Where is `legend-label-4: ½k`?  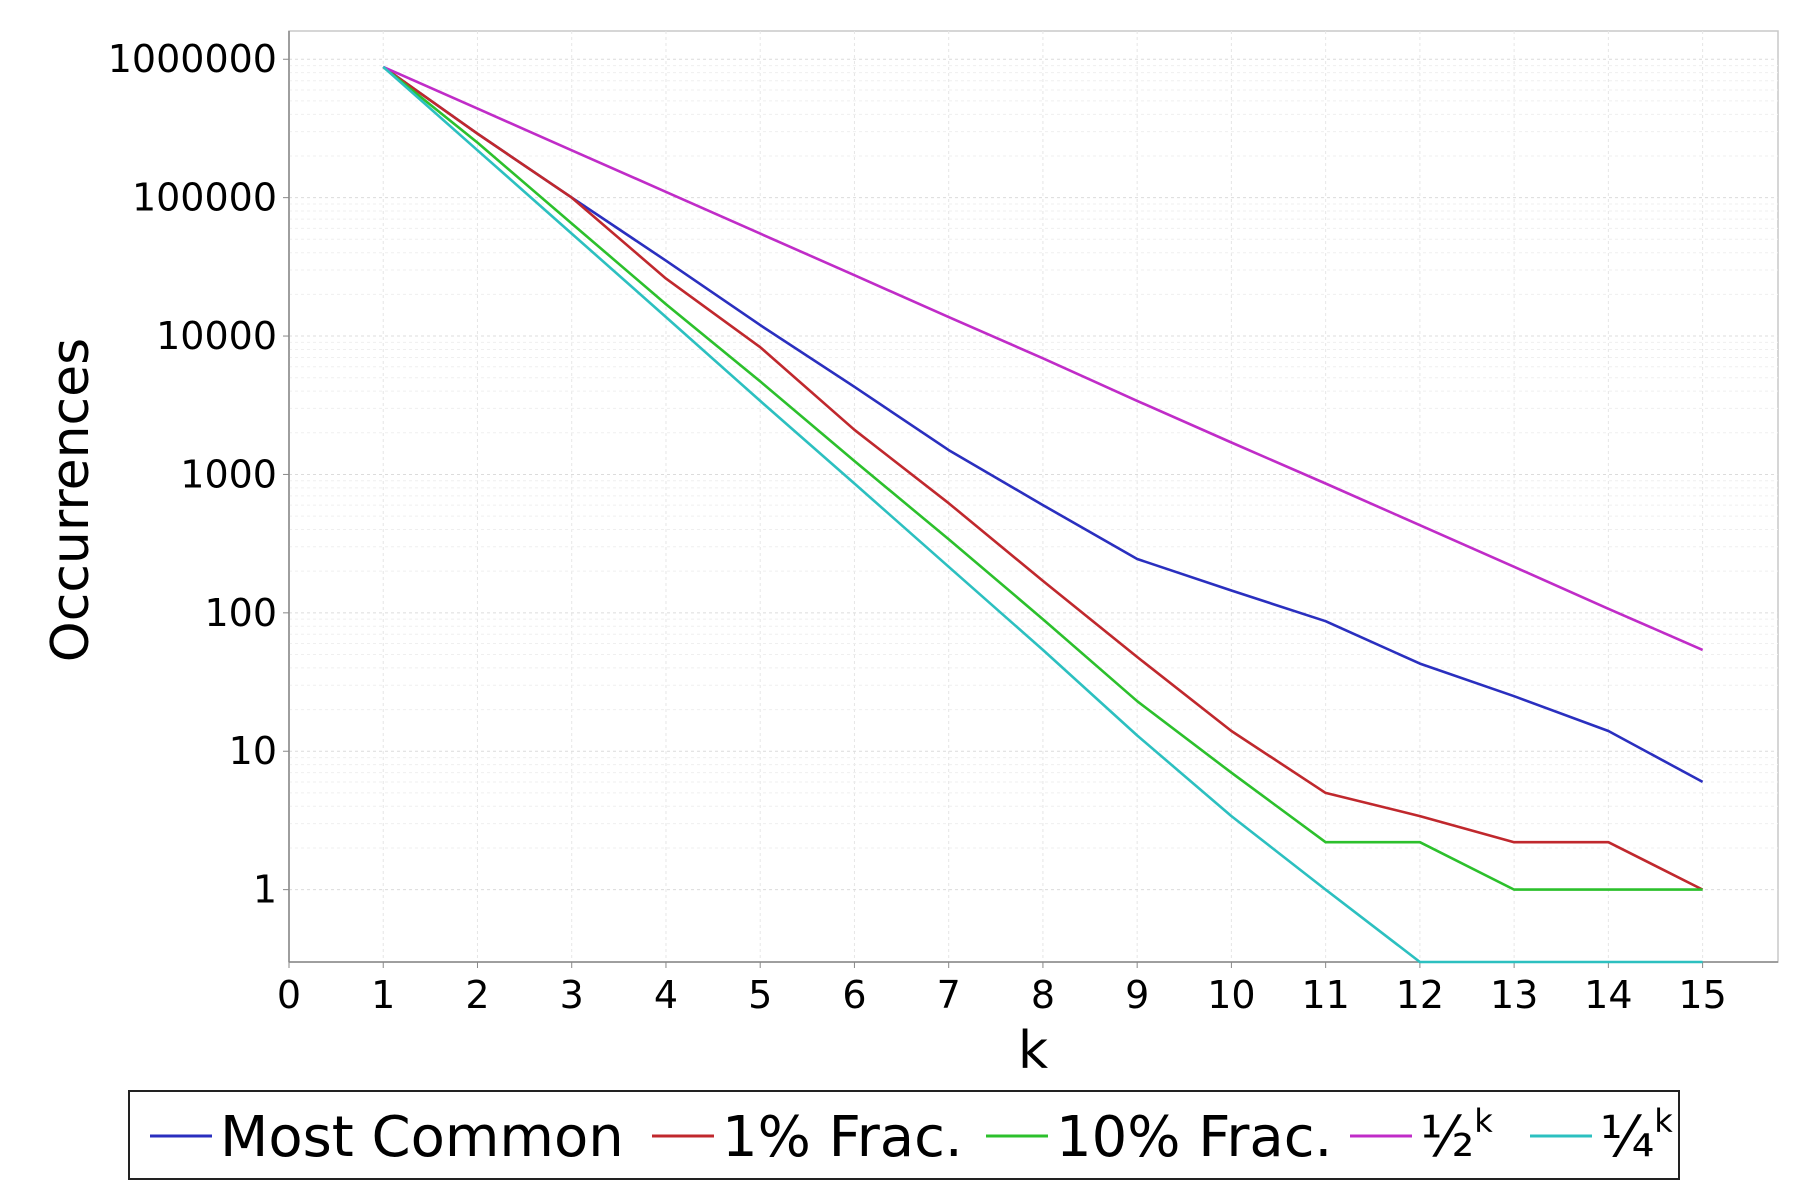 legend-label-4: ½k is located at coordinates (1456, 1136).